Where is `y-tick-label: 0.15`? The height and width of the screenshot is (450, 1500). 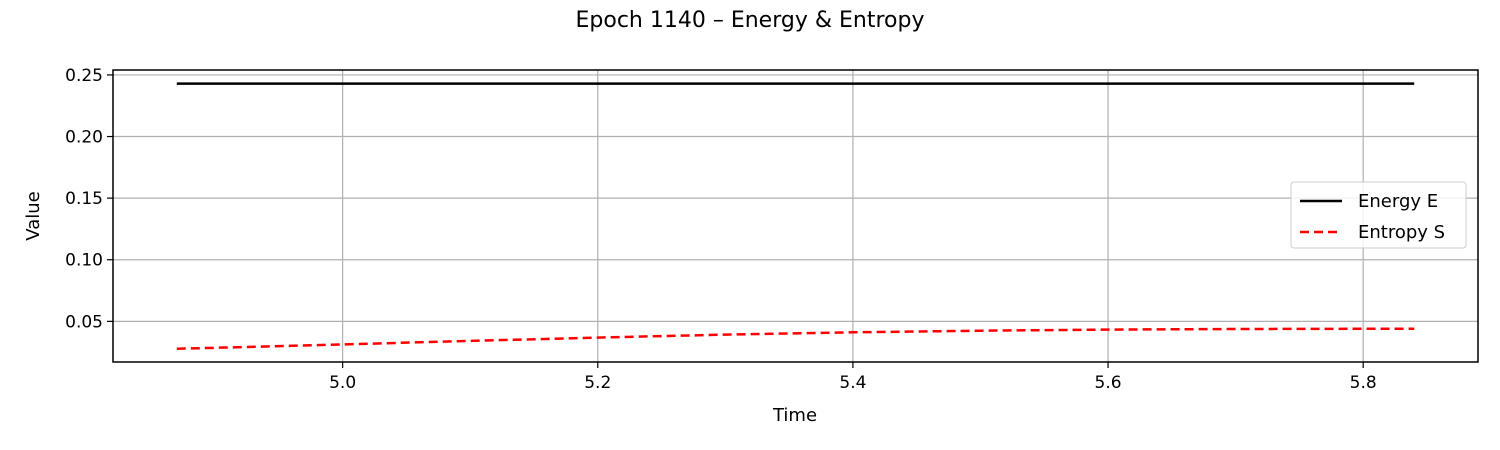 y-tick-label: 0.15 is located at coordinates (84, 199).